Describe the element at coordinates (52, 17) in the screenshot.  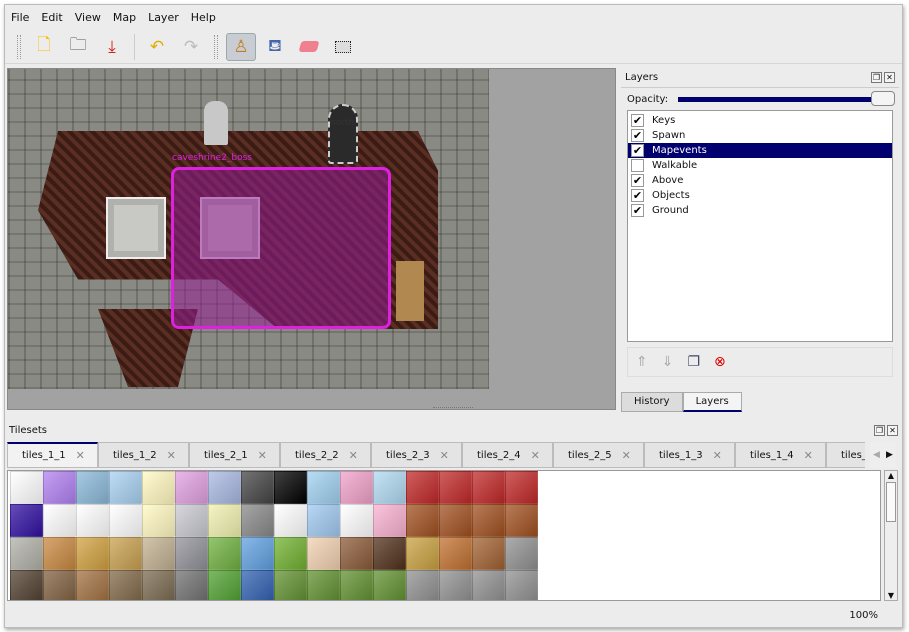
I see `menu-edit: Edit` at that location.